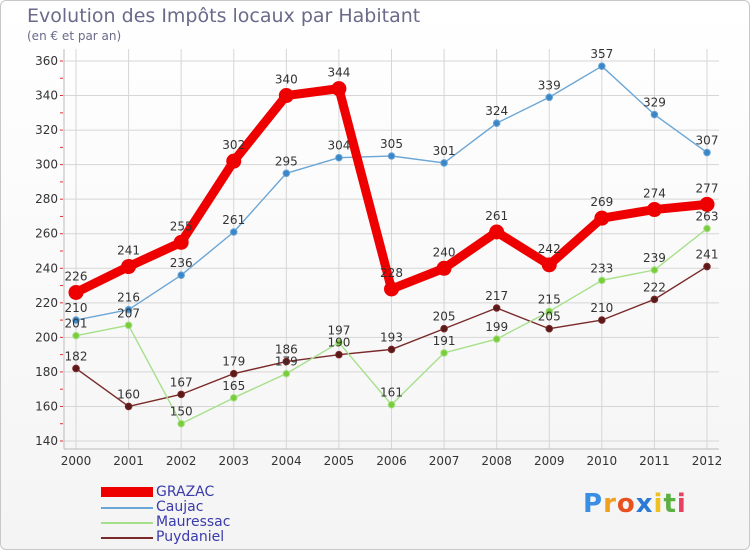  I want to click on data-label: 236, so click(181, 263).